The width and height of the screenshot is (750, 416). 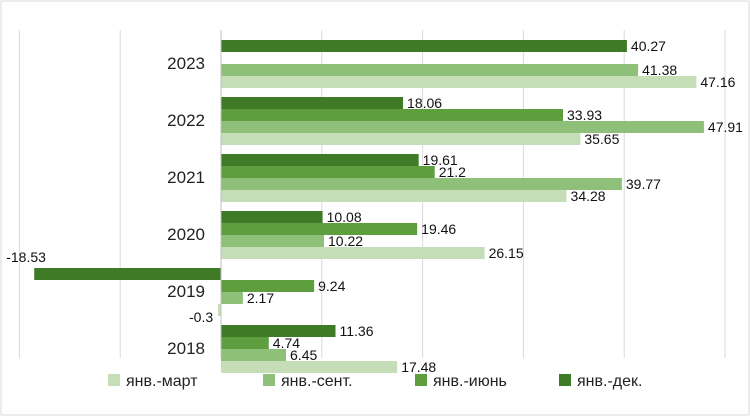 I want to click on data-label: -0.3, so click(x=201, y=317).